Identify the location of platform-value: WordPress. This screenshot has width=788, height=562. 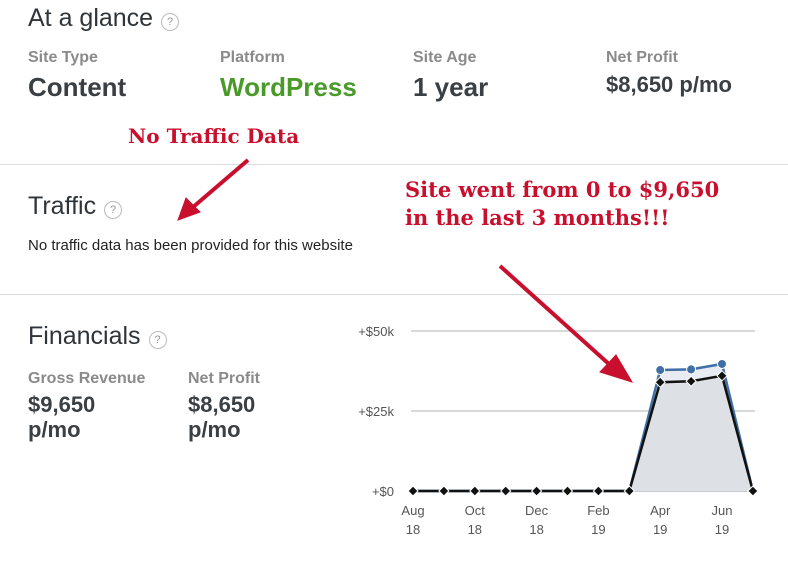
(288, 87).